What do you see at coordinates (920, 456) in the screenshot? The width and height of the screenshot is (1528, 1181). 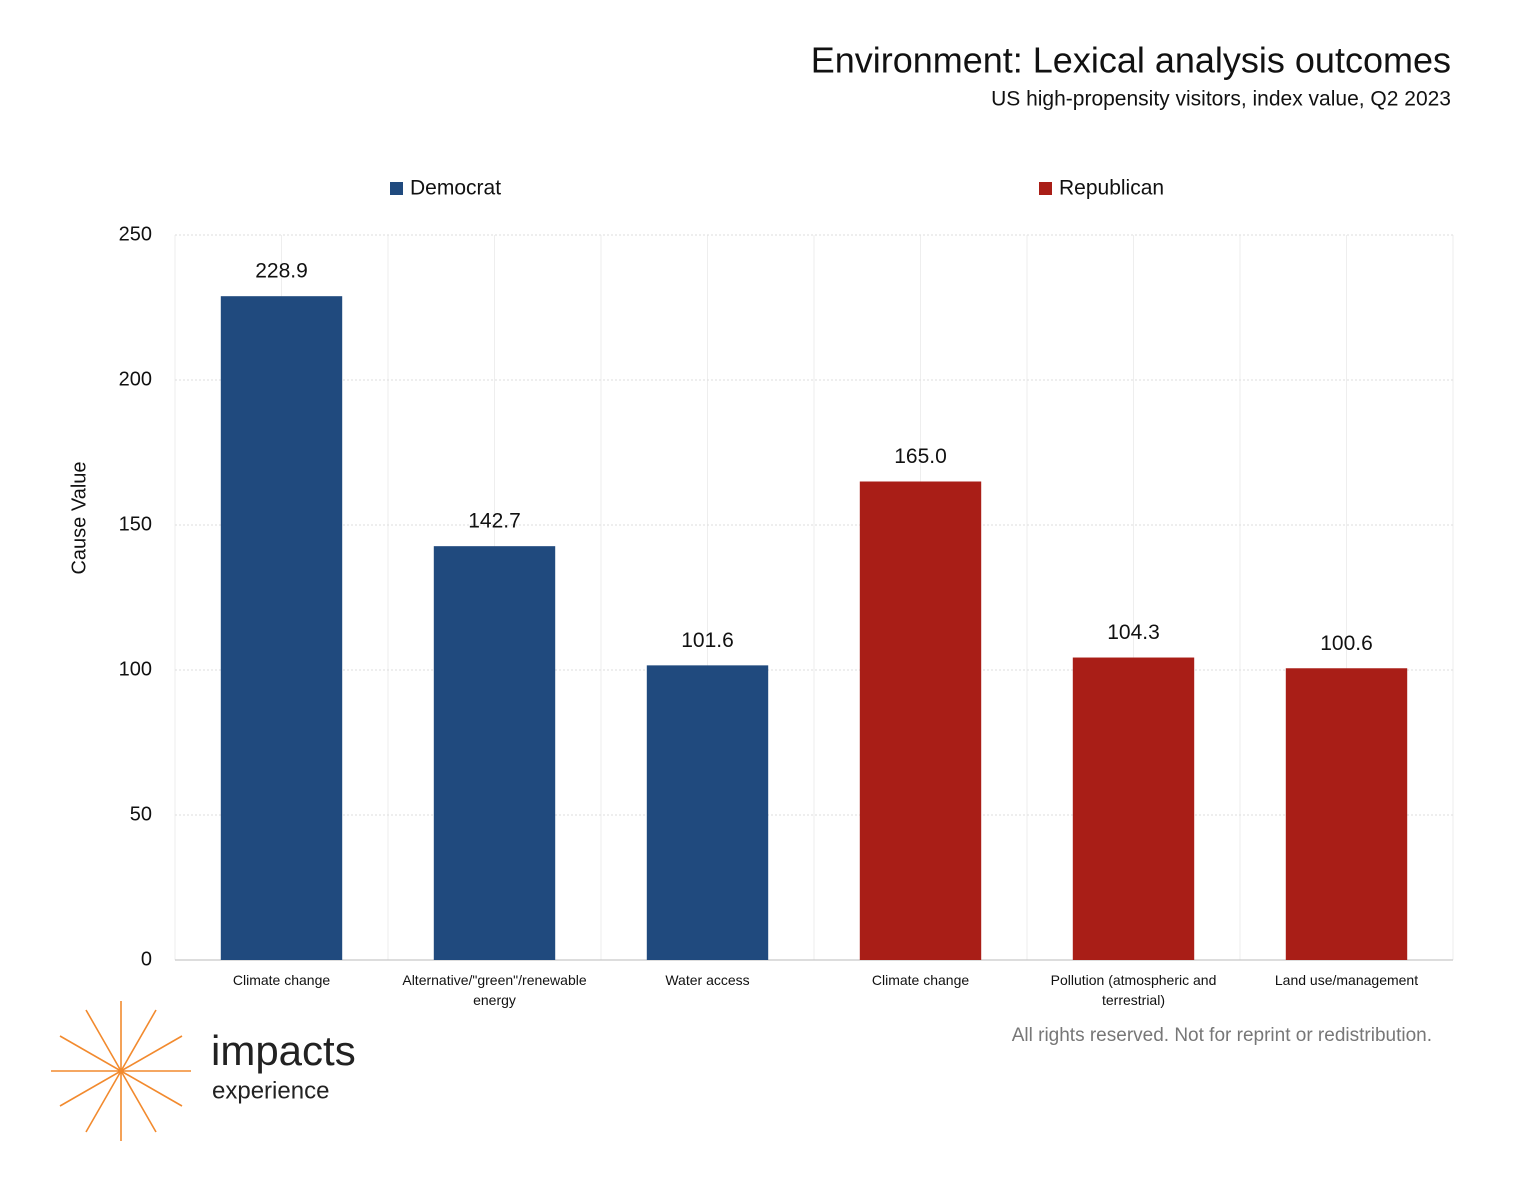 I see `value-label: 165.0` at bounding box center [920, 456].